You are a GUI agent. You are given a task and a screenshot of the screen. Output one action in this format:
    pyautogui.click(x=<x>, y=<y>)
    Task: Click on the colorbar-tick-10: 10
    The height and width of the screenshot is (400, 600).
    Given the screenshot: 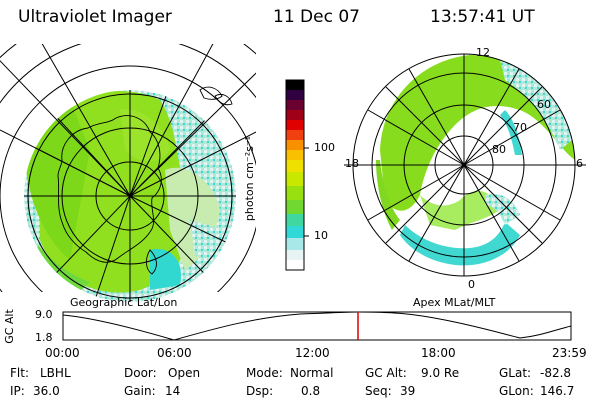 What is the action you would take?
    pyautogui.click(x=321, y=235)
    